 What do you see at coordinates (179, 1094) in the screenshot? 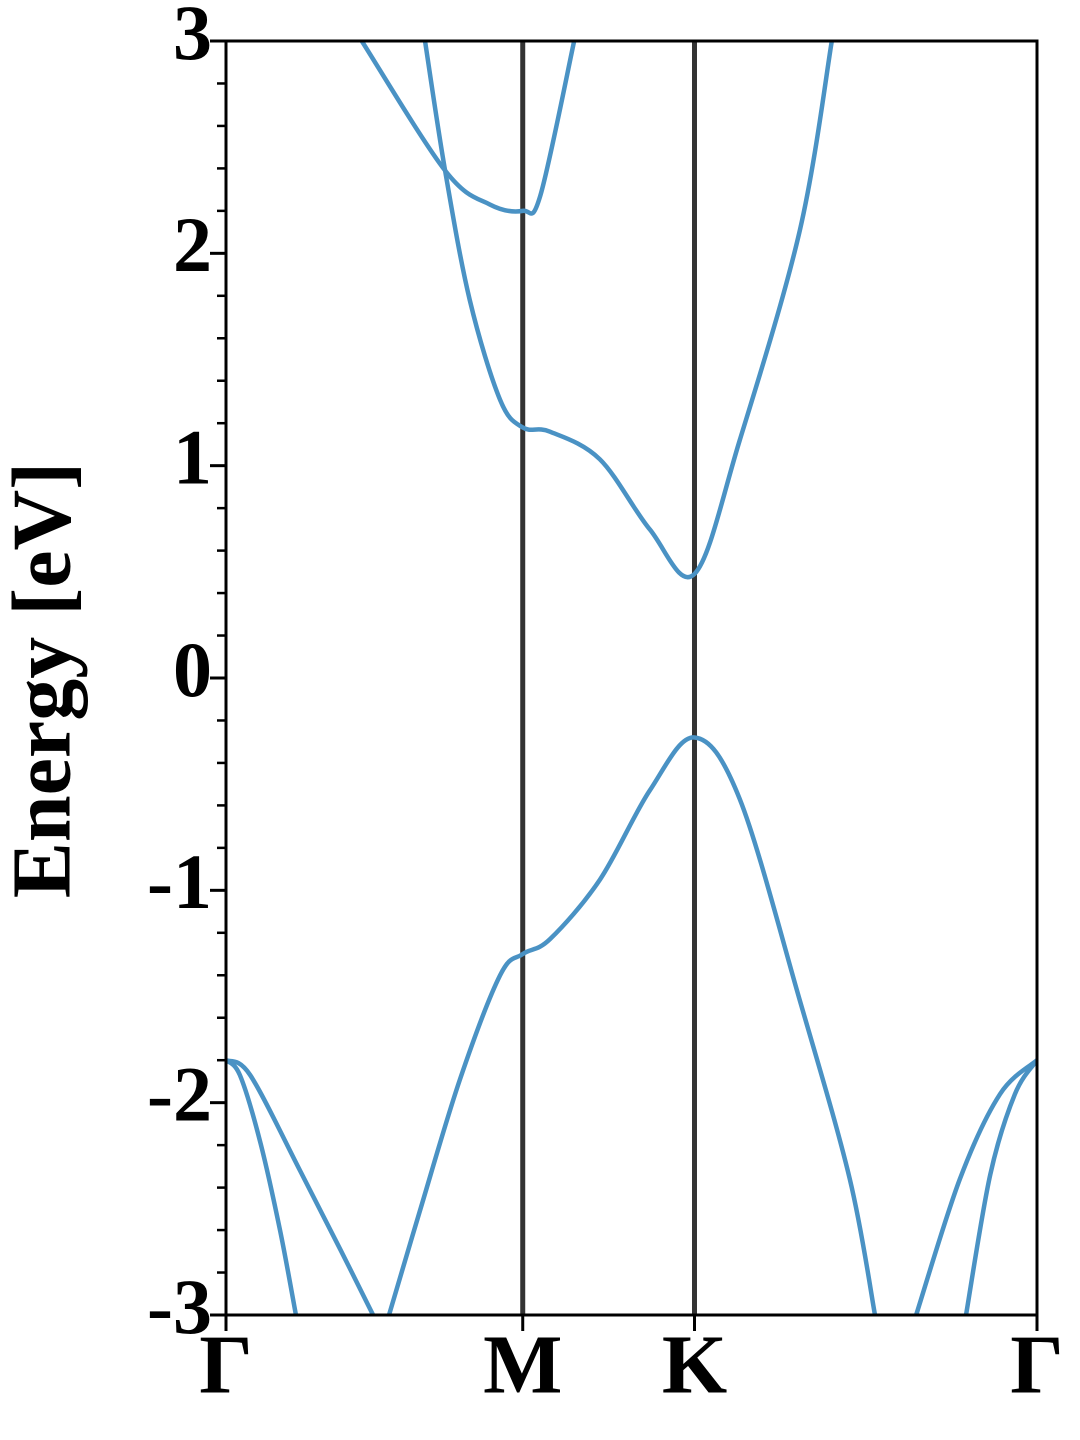
I see `y-tick-label: -2` at bounding box center [179, 1094].